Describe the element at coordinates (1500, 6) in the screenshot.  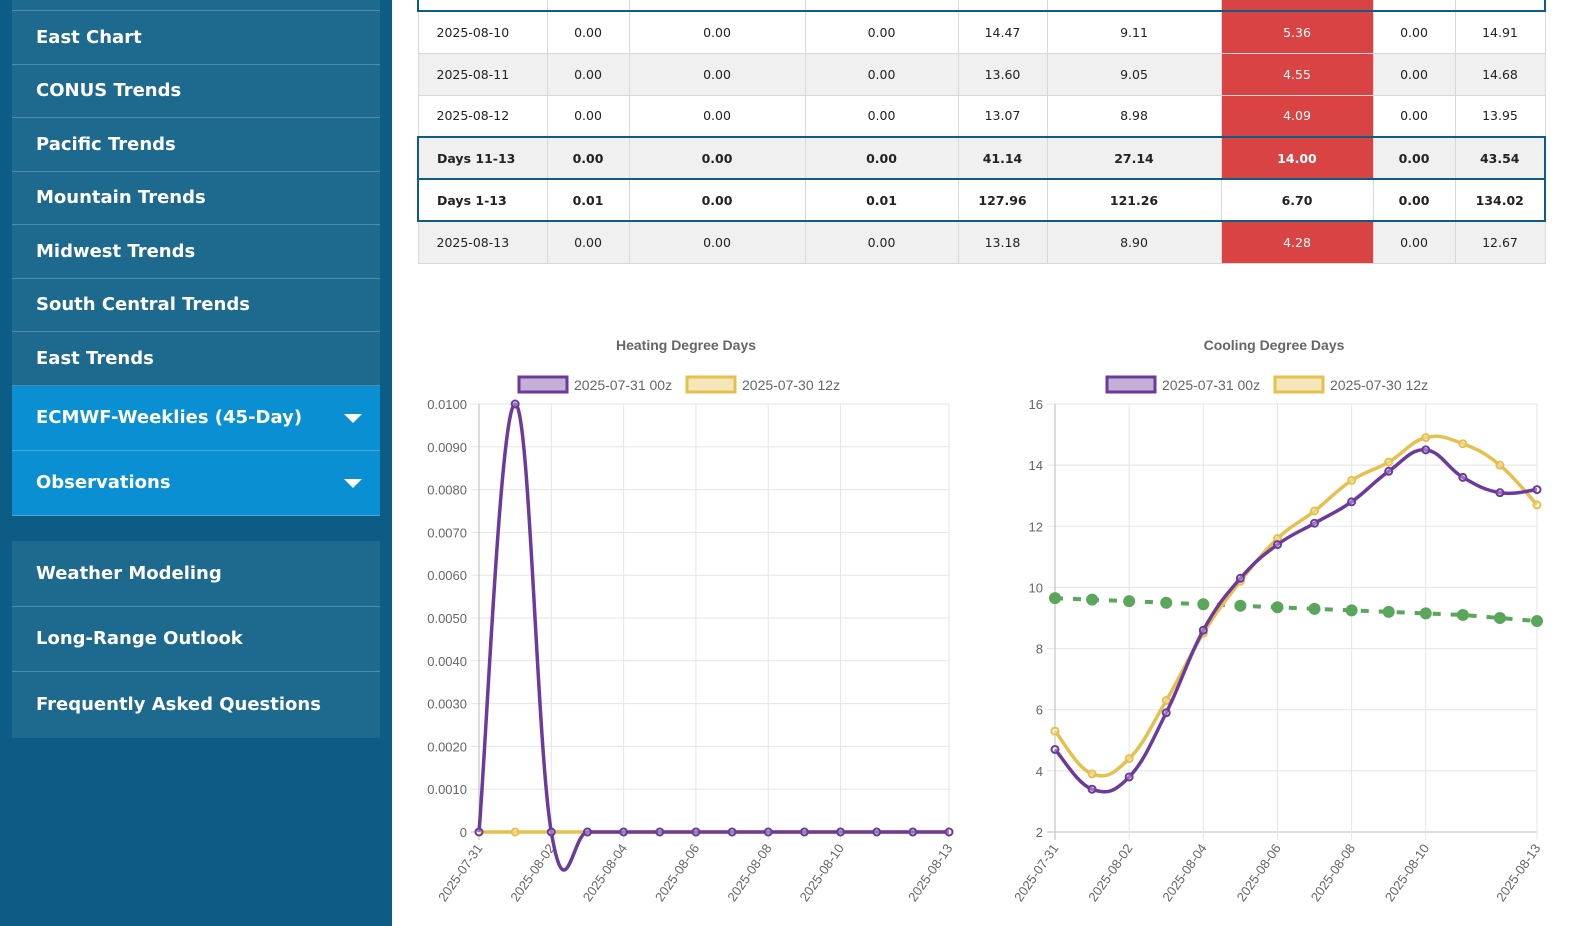
I see `table-cell` at that location.